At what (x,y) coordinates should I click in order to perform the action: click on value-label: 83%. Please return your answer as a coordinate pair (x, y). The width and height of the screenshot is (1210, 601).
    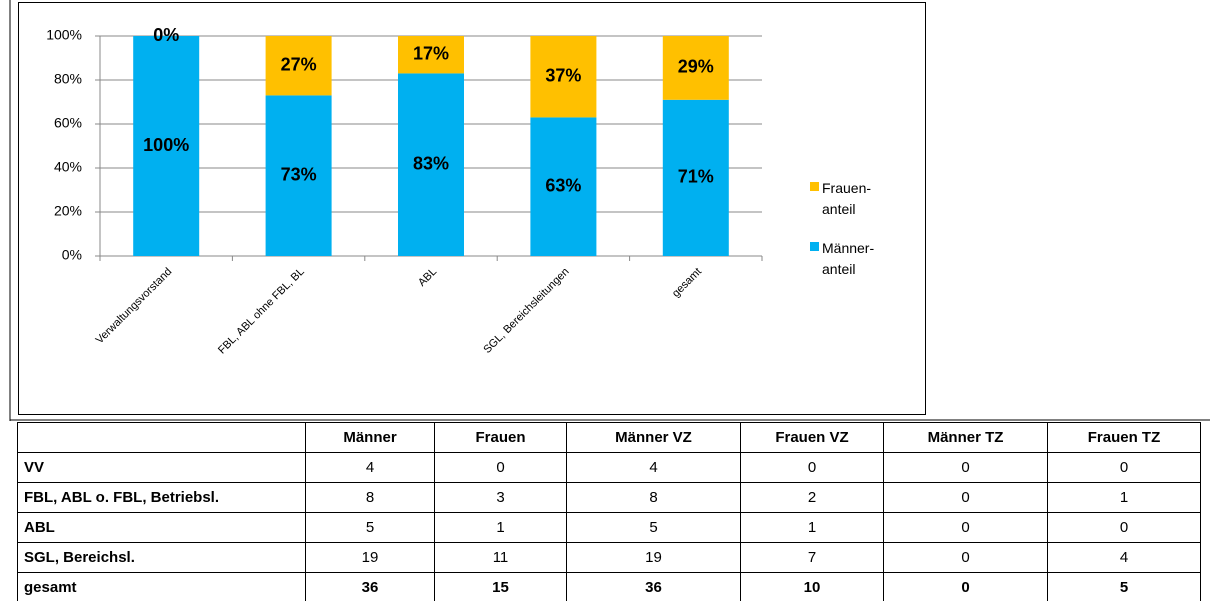
    Looking at the image, I should click on (431, 163).